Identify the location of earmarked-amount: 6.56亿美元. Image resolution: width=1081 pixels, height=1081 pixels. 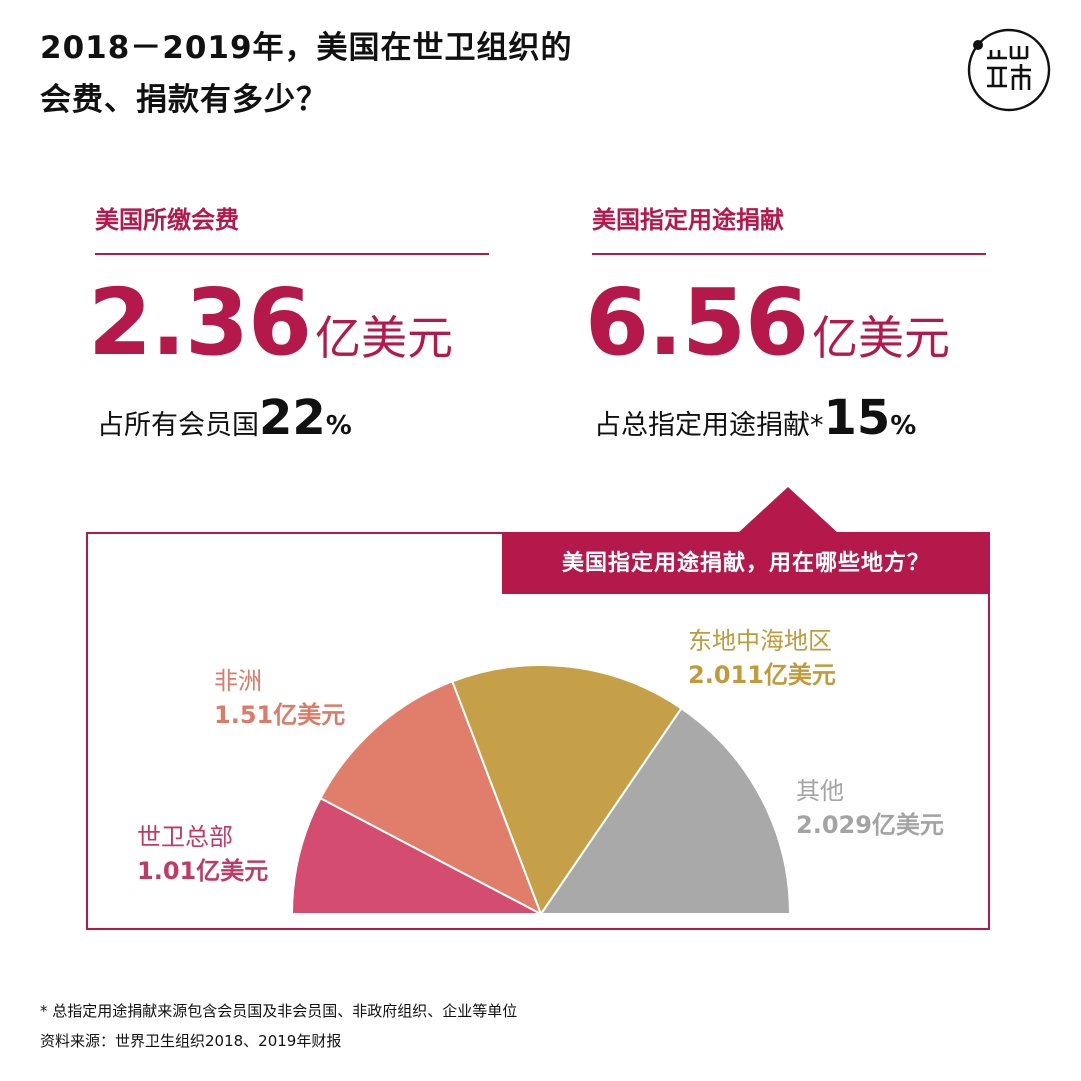
(767, 335).